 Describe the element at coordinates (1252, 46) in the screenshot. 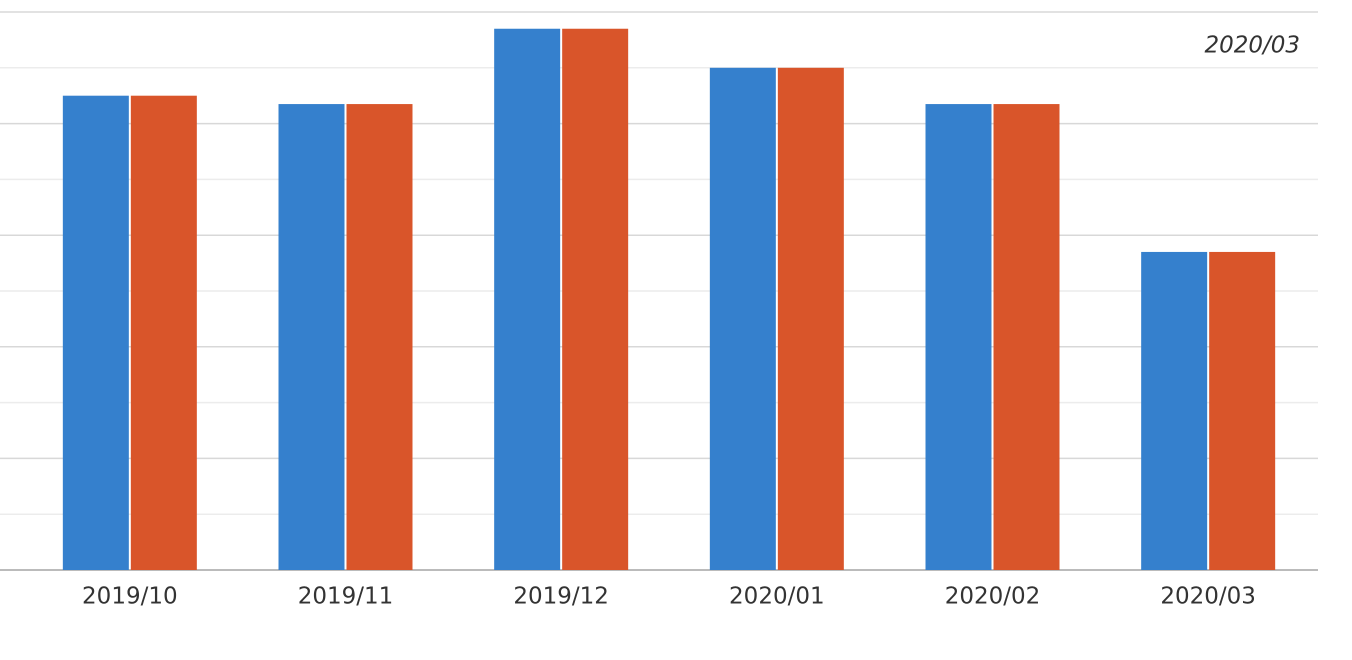

I see `annotation: 2020/03` at that location.